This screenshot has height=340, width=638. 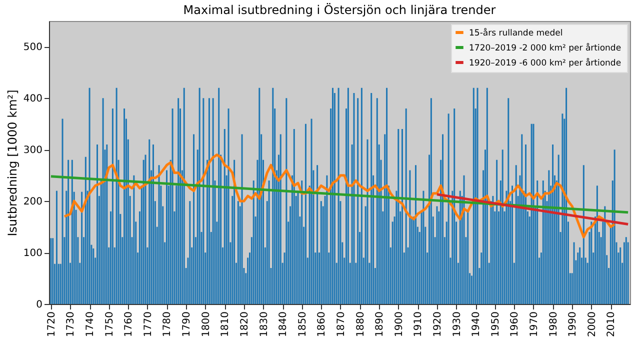 I want to click on y-tick-label: 300, so click(x=32, y=150).